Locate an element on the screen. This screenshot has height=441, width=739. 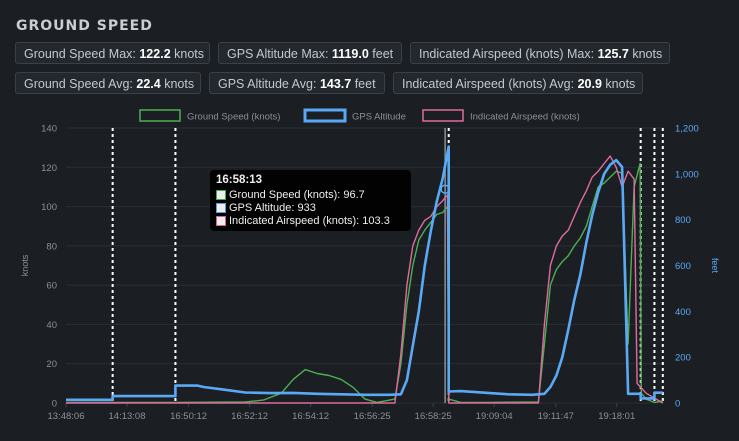
tooltip-row-gps-altitude: GPS Altitude: 933 is located at coordinates (310, 208).